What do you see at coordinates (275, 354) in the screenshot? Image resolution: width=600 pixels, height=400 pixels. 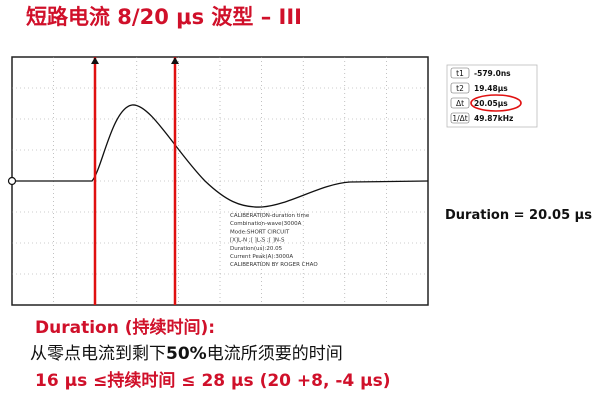 I see `text-part: 电流所须要的时间` at bounding box center [275, 354].